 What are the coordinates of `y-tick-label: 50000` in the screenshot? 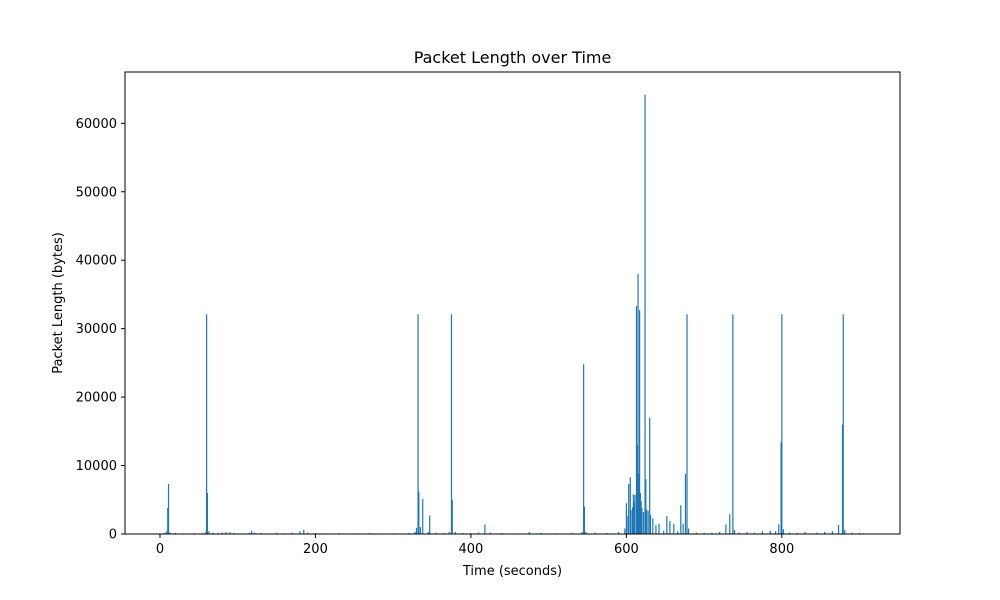 It's located at (96, 192).